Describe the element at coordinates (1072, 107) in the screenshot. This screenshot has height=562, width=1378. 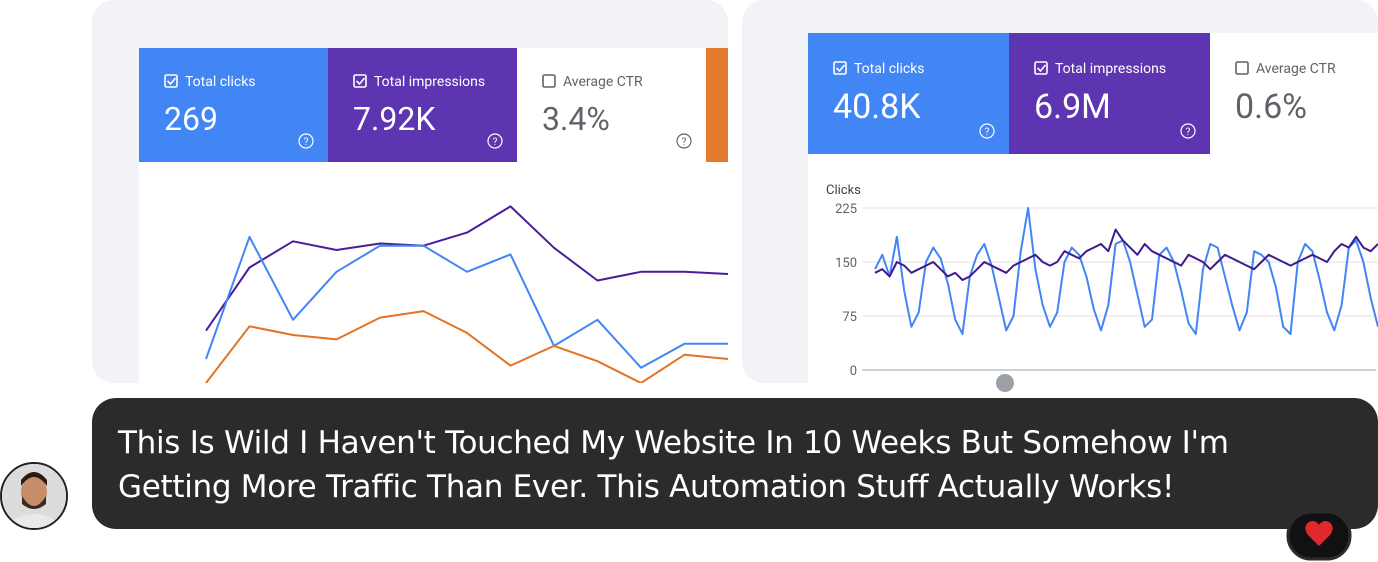
I see `metric-value: 6.9M` at that location.